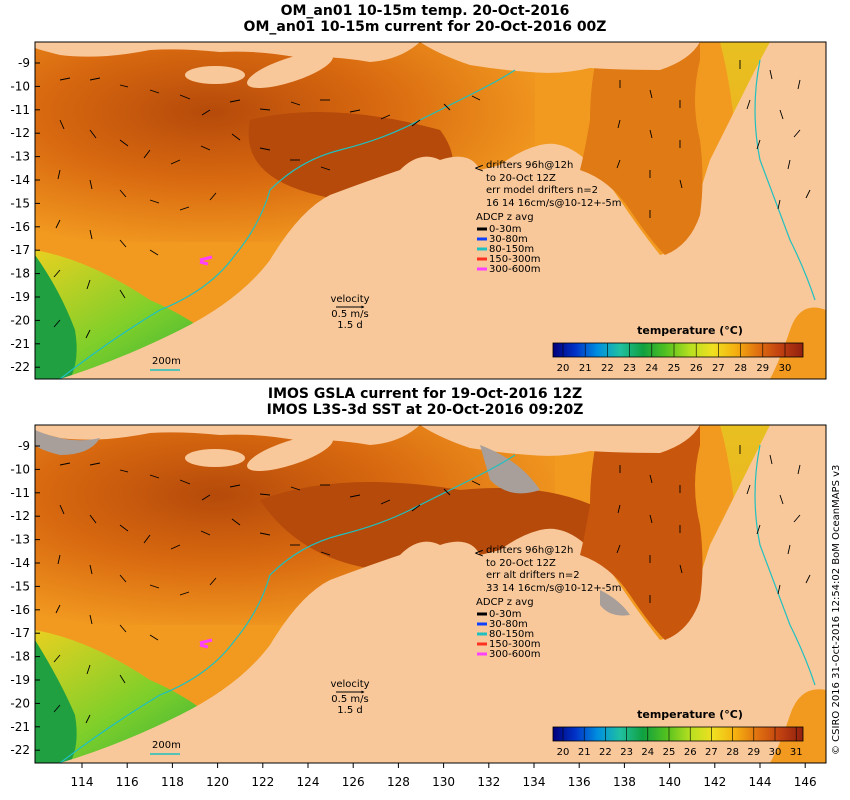 The width and height of the screenshot is (850, 800). What do you see at coordinates (349, 699) in the screenshot?
I see `bottom-velocity-scale: 0.5 m/s` at bounding box center [349, 699].